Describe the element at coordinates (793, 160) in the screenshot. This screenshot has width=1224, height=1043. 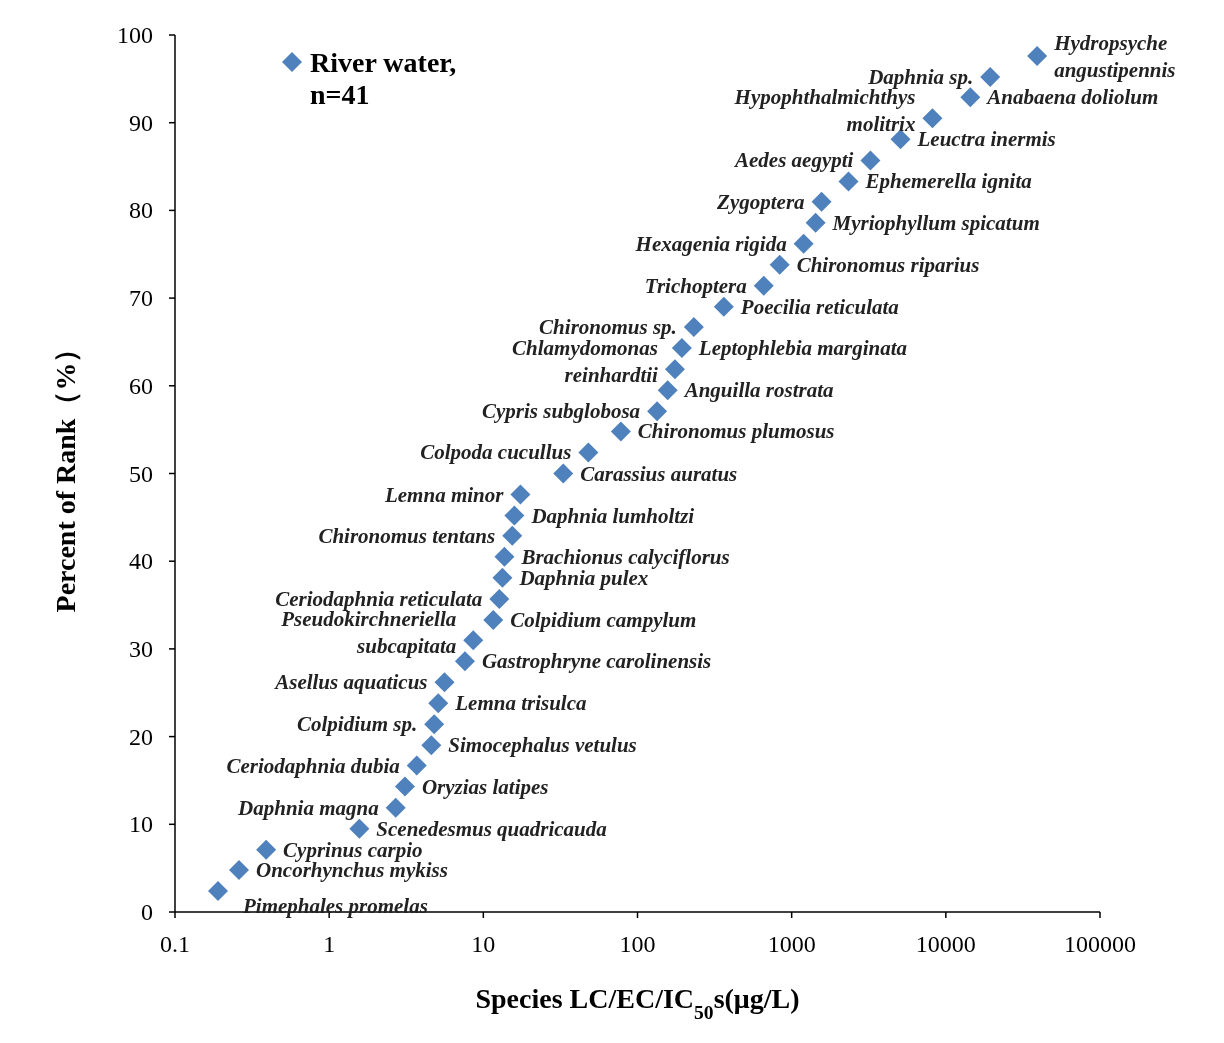
I see `annotation: Aedes aegypti` at that location.